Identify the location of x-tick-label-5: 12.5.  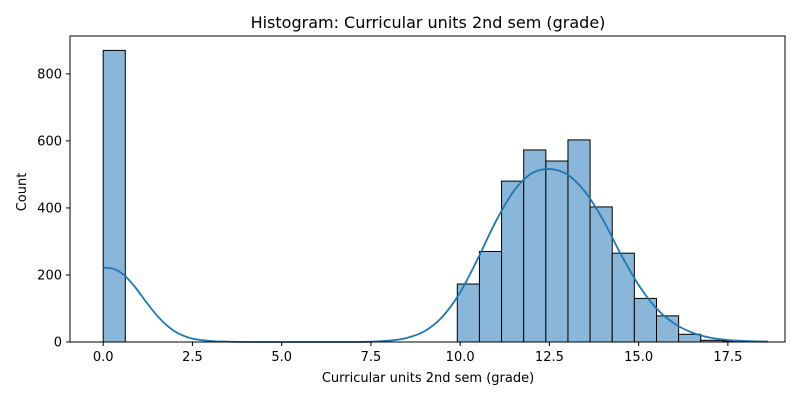
(549, 357).